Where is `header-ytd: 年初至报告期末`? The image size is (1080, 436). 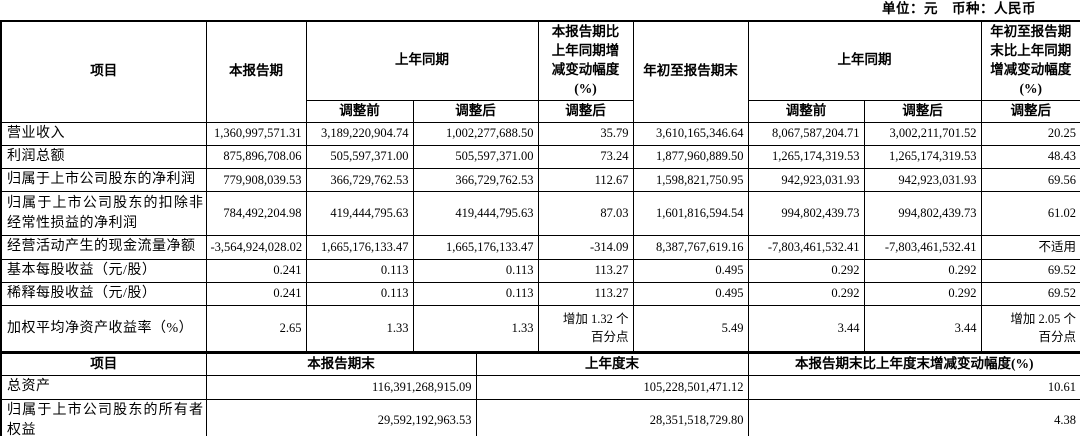 header-ytd: 年初至报告期末 is located at coordinates (690, 71).